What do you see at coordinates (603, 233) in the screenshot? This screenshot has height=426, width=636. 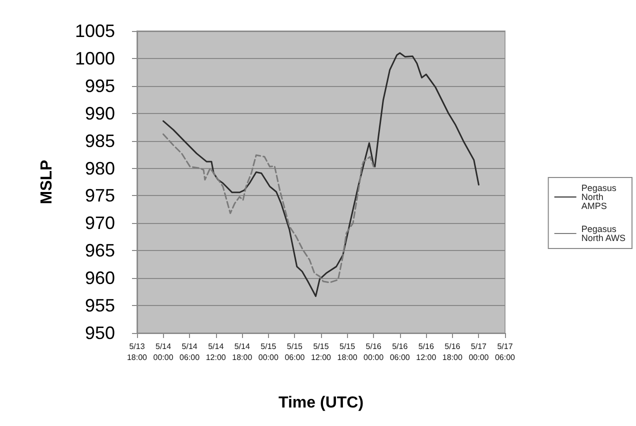 I see `legend-label: Pegasus North AWS` at bounding box center [603, 233].